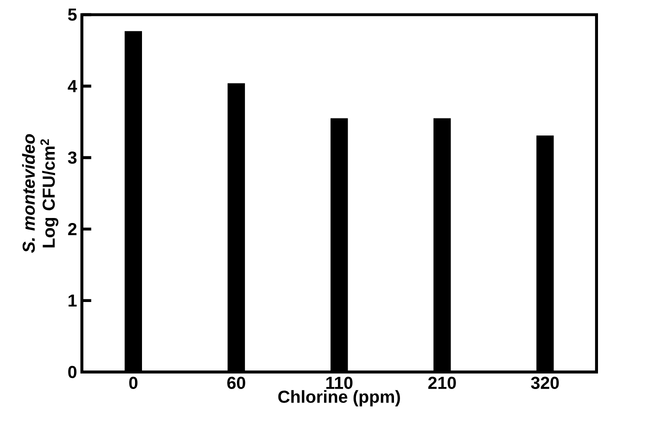  I want to click on y-tick-label: 5, so click(72, 14).